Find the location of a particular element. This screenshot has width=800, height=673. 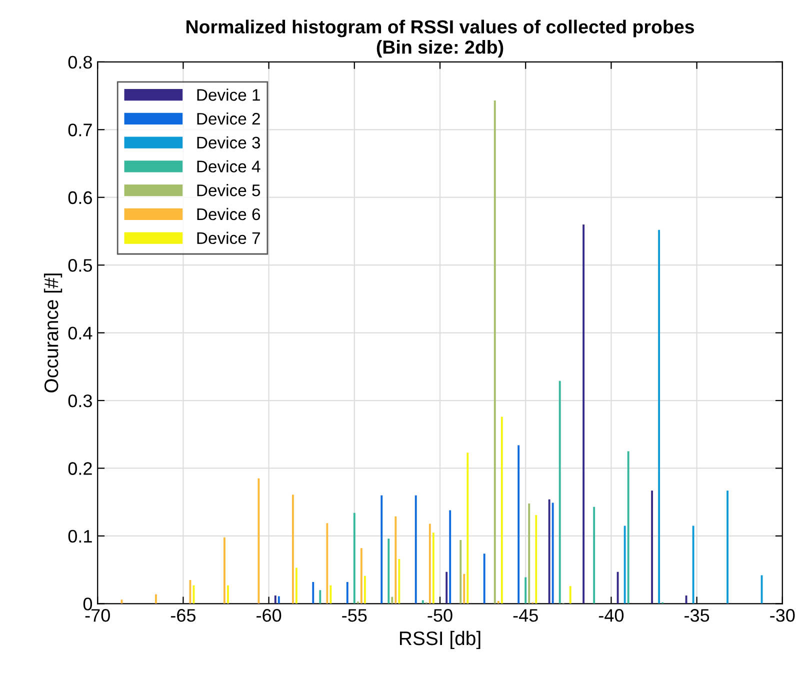

legend-label: Device 1 is located at coordinates (228, 94).